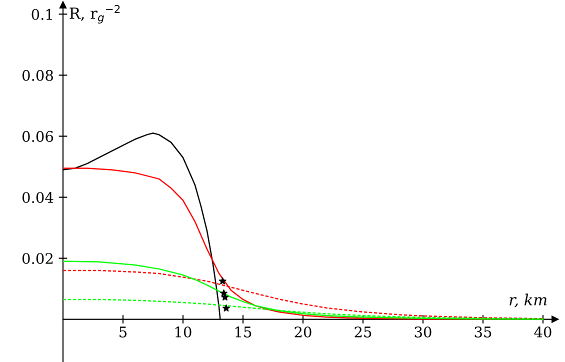  Describe the element at coordinates (303, 332) in the screenshot. I see `x-tick-label: 20` at that location.